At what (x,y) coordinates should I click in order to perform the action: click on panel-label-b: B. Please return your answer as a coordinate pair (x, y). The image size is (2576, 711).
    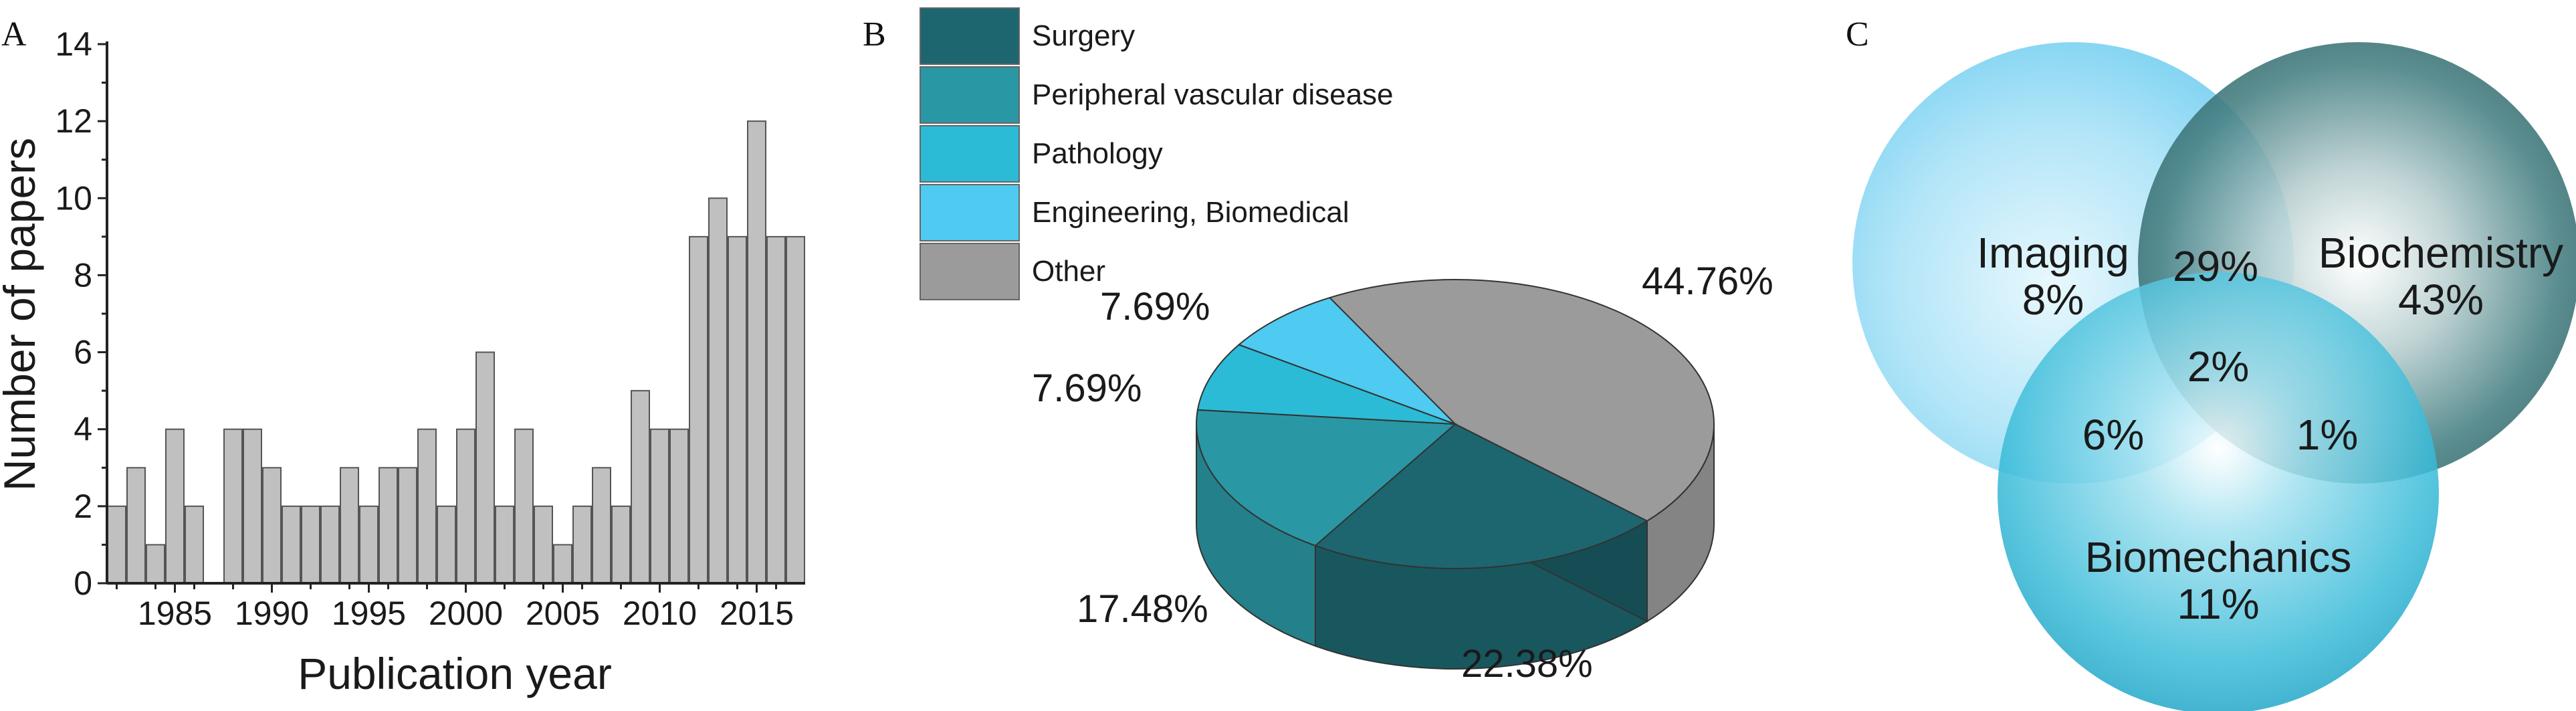
    Looking at the image, I should click on (875, 34).